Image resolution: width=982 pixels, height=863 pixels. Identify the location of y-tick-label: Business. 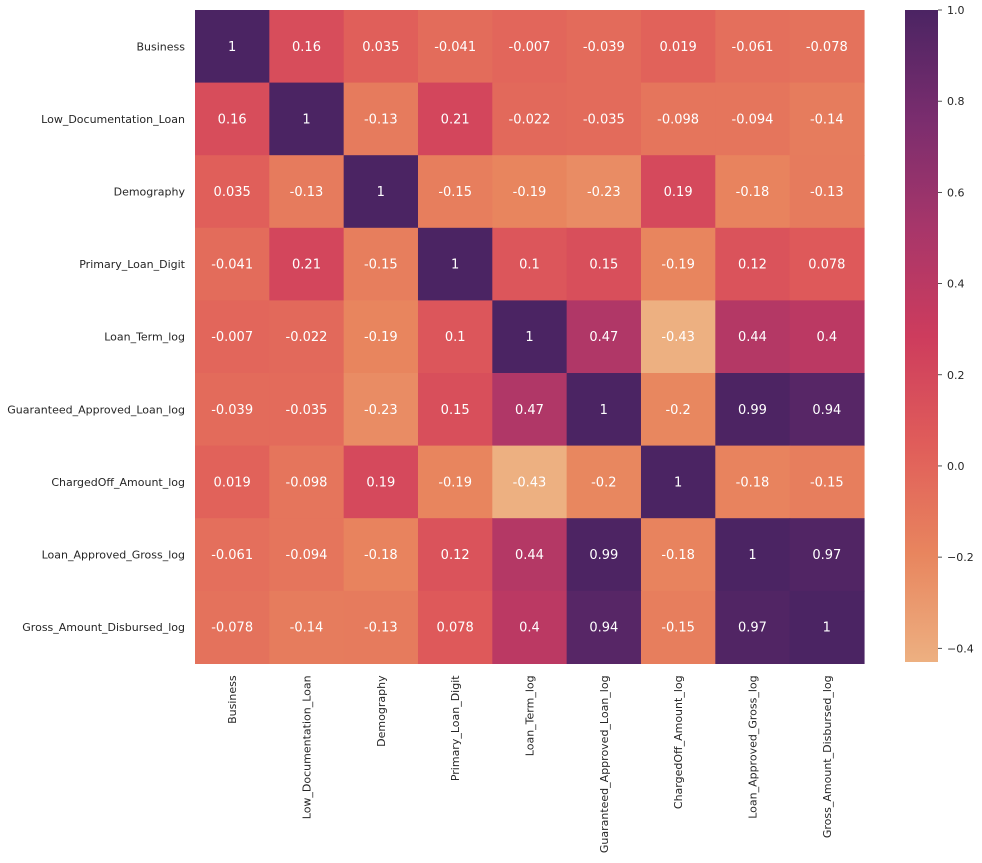
(160, 46).